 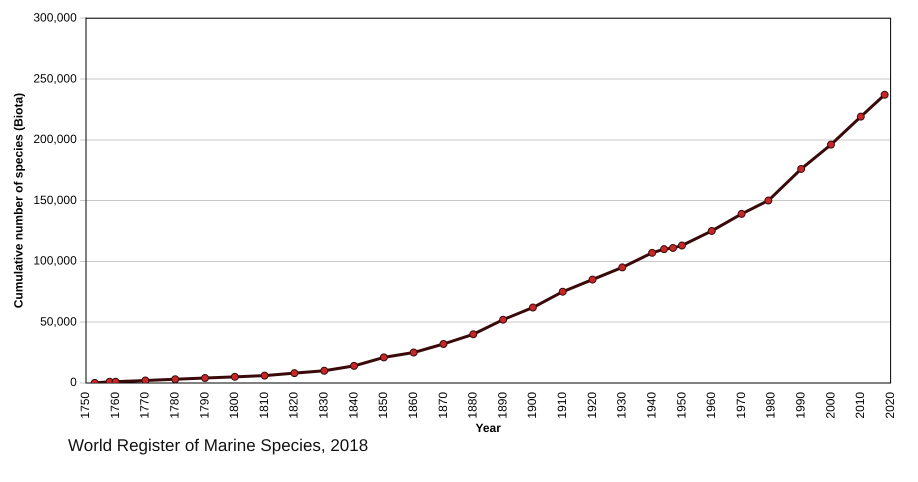 I want to click on y-tick-label: 200,000, so click(x=55, y=139).